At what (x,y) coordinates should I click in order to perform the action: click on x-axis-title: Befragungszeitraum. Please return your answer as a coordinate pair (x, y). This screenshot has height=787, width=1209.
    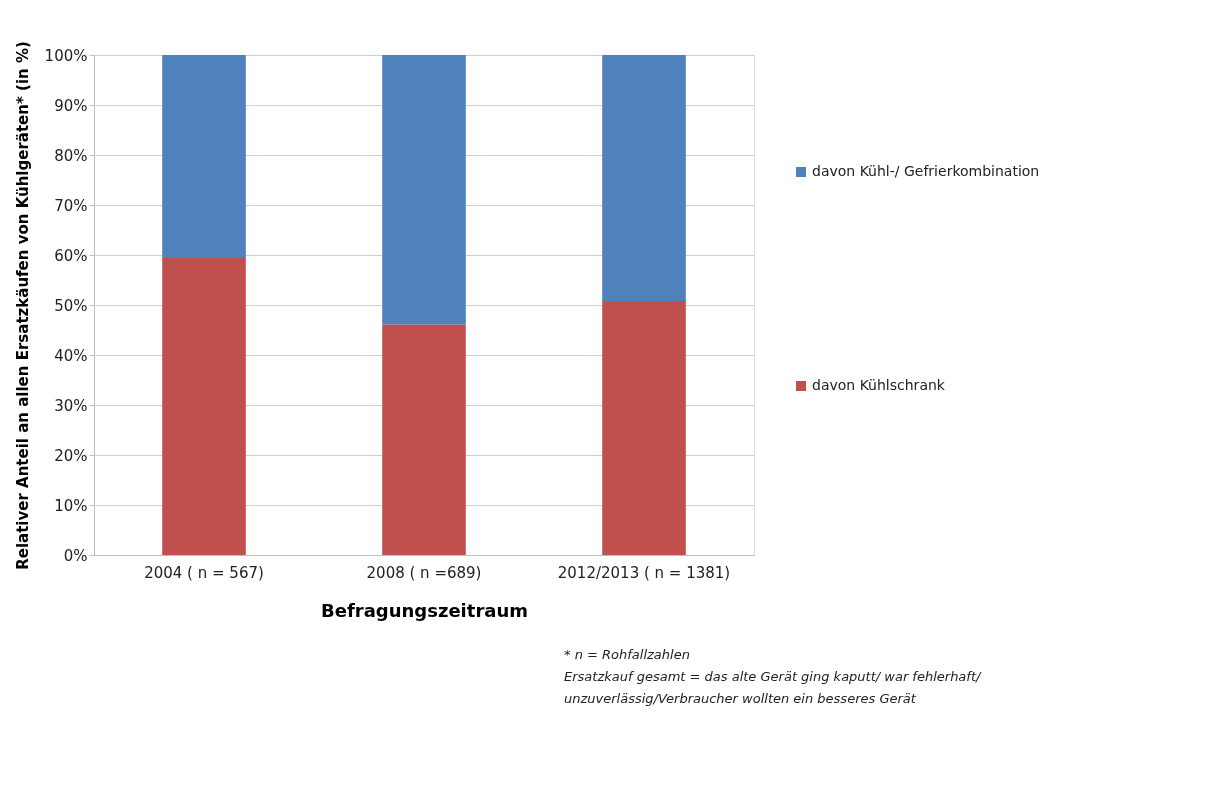
    Looking at the image, I should click on (424, 610).